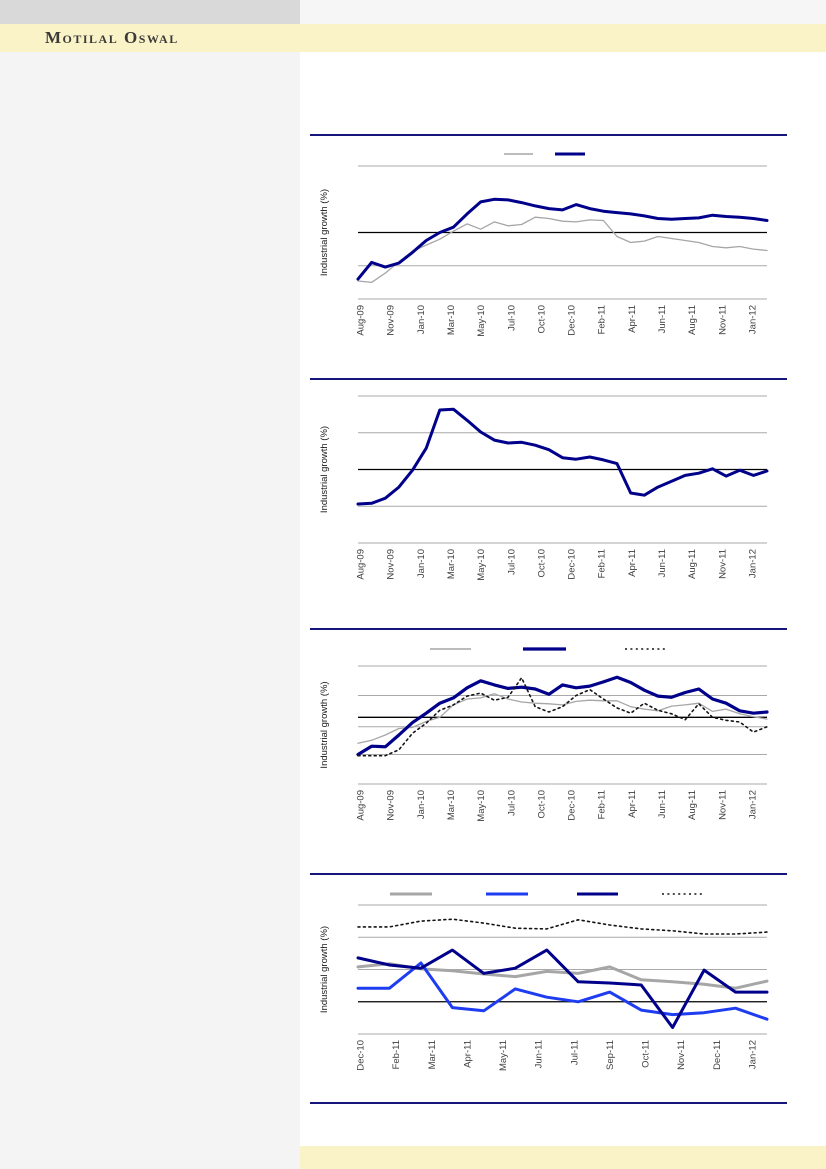 The height and width of the screenshot is (1169, 826). What do you see at coordinates (324, 232) in the screenshot?
I see `chart1-y-axis-title: Industrial growth (%)` at bounding box center [324, 232].